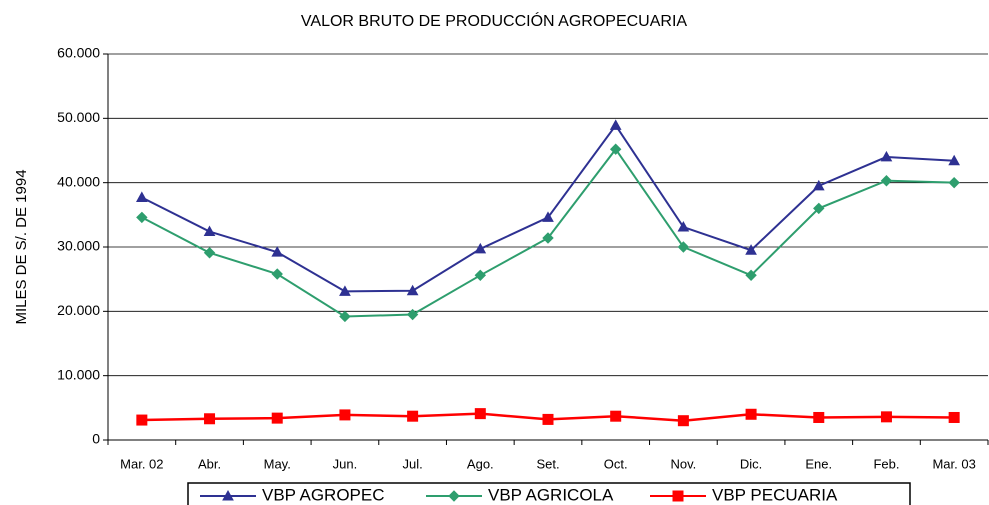  I want to click on y-tick-label: 20.000, so click(78, 310).